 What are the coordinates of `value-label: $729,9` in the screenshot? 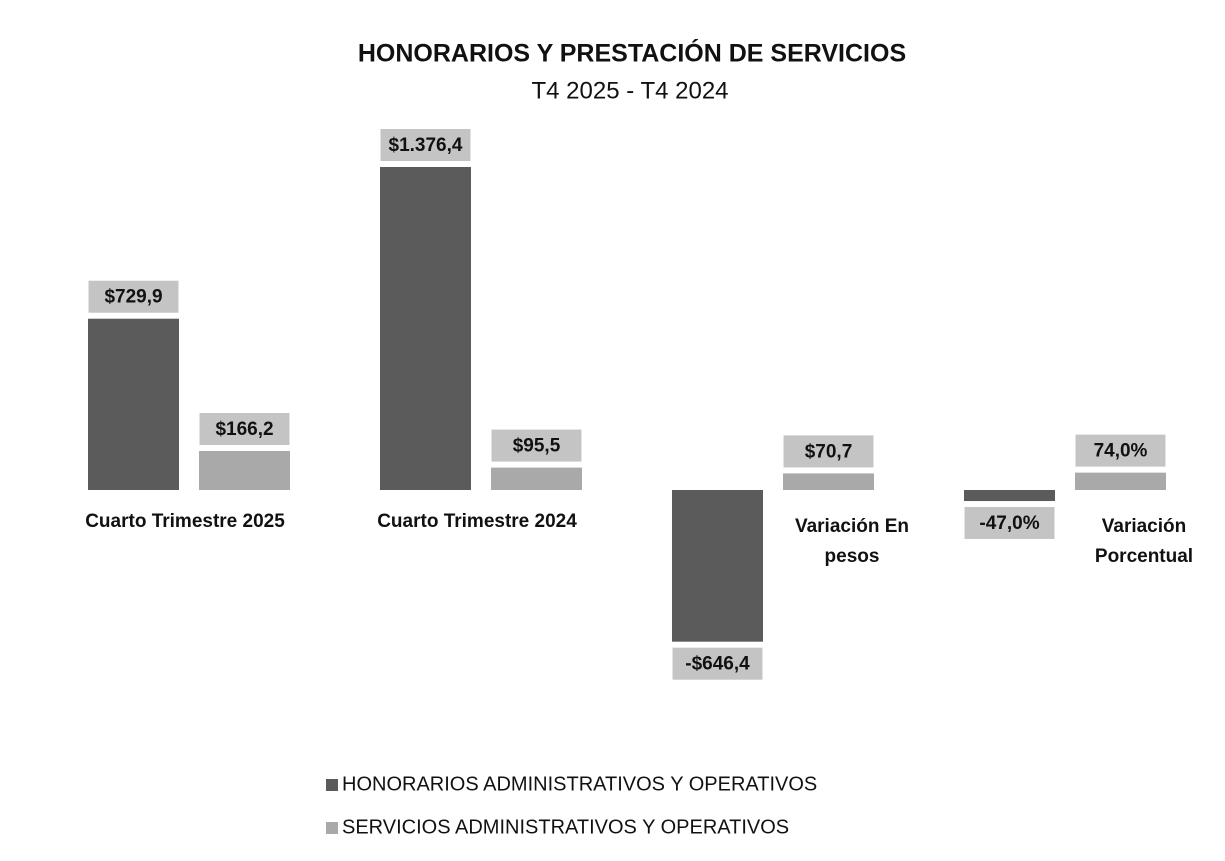 It's located at (133, 297).